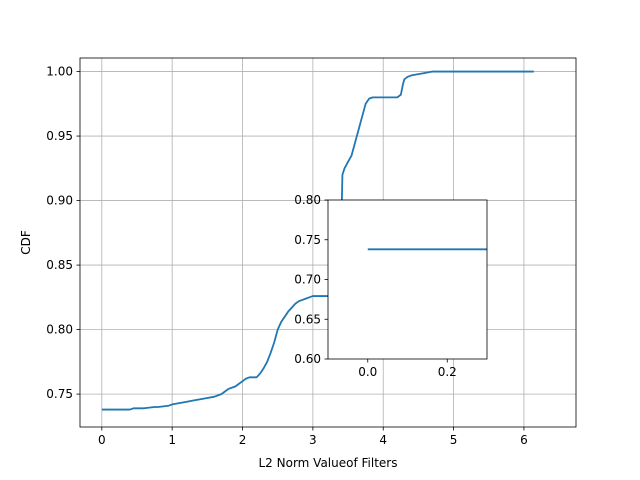  Describe the element at coordinates (59, 201) in the screenshot. I see `main-y-tick-label: 0.90` at that location.